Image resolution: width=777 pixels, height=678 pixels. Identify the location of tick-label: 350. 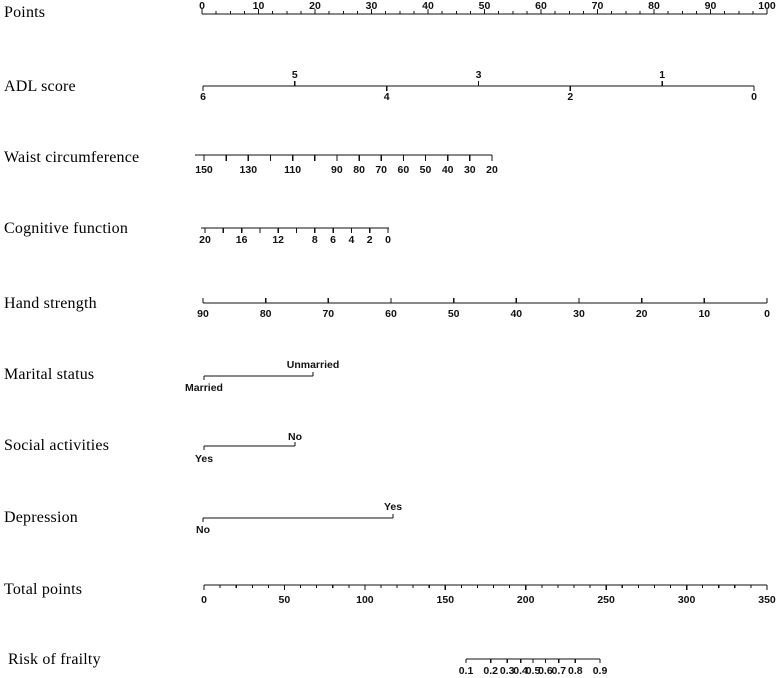
(767, 600).